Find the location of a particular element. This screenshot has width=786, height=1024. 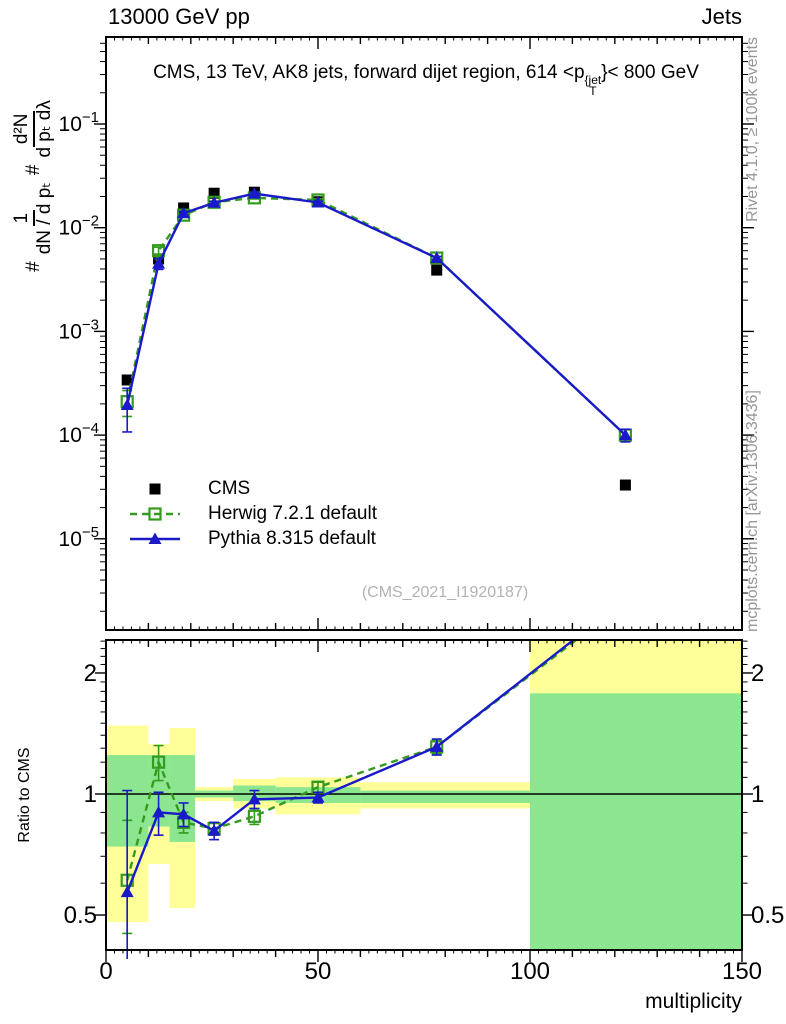

ratio-y-tick-label-right: 0.5 is located at coordinates (767, 915).